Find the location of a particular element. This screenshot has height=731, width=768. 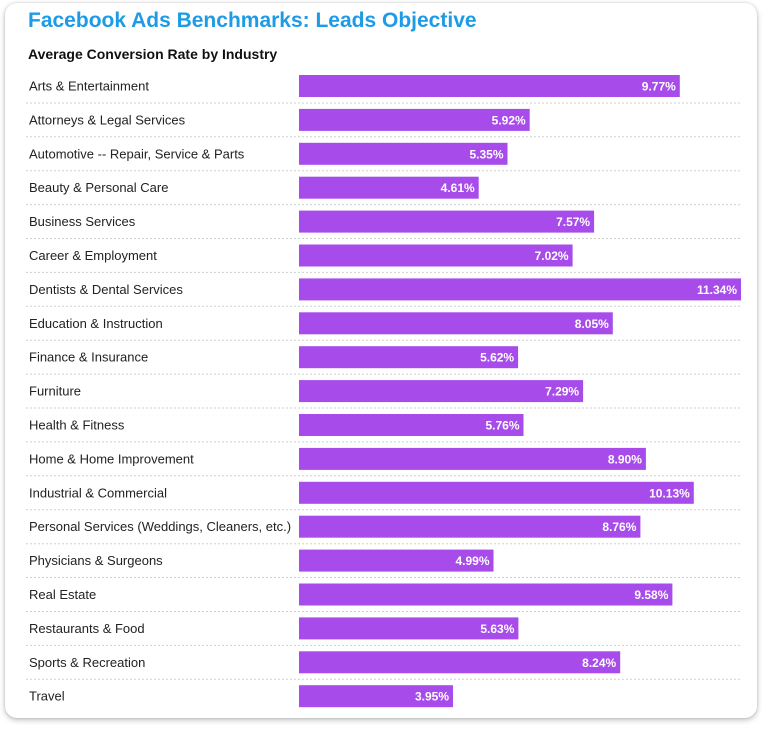

category-label: Finance & Insurance is located at coordinates (88, 357).